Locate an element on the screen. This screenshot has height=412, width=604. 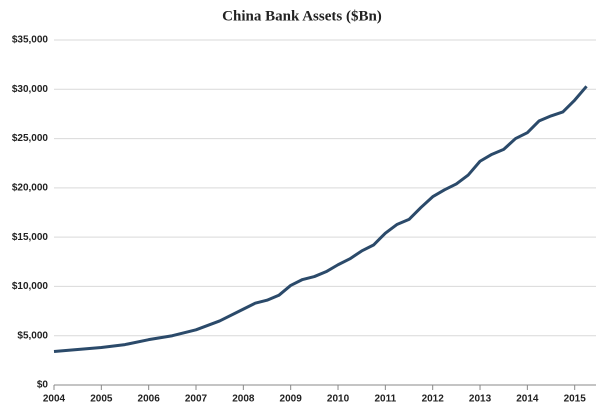
y-tick-label: $25,000 is located at coordinates (30, 138).